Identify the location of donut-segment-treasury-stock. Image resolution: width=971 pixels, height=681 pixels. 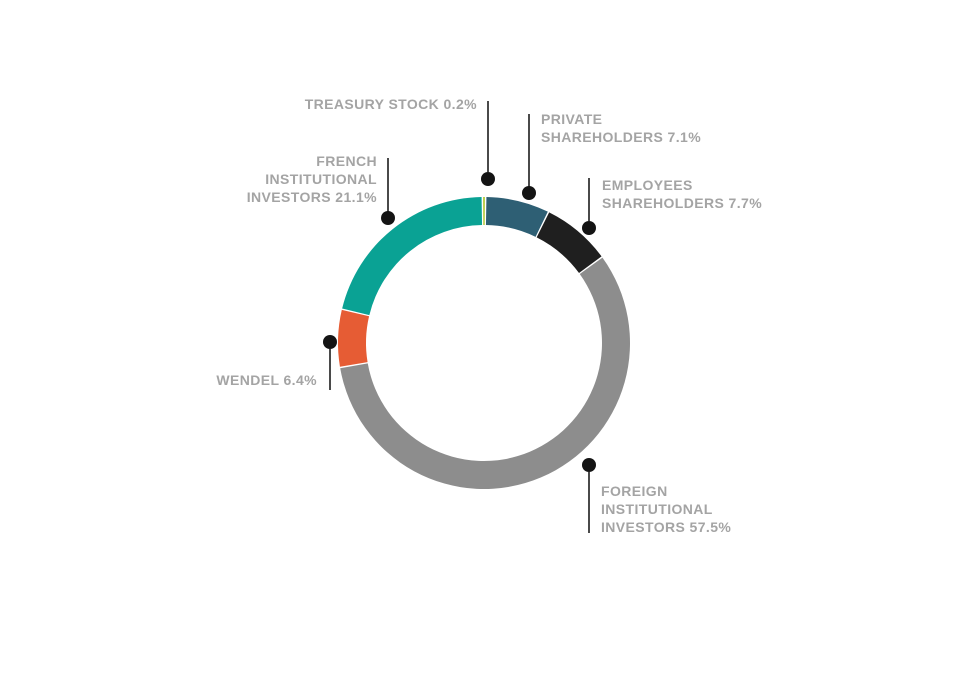
(484, 210).